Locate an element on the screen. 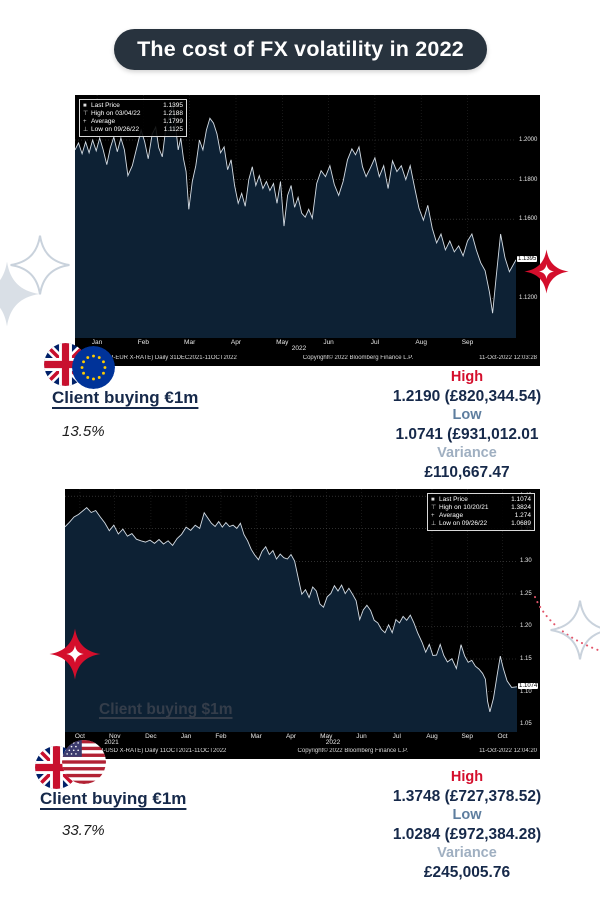 This screenshot has width=600, height=900. client-buying-label: Client buying €1m is located at coordinates (113, 798).